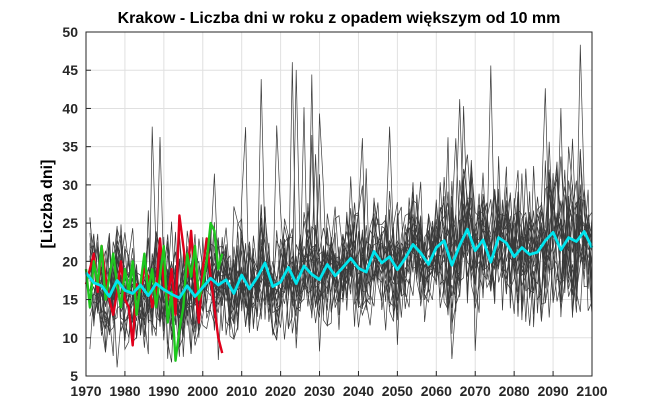  Describe the element at coordinates (70, 300) in the screenshot. I see `y-tick-label: 15` at that location.